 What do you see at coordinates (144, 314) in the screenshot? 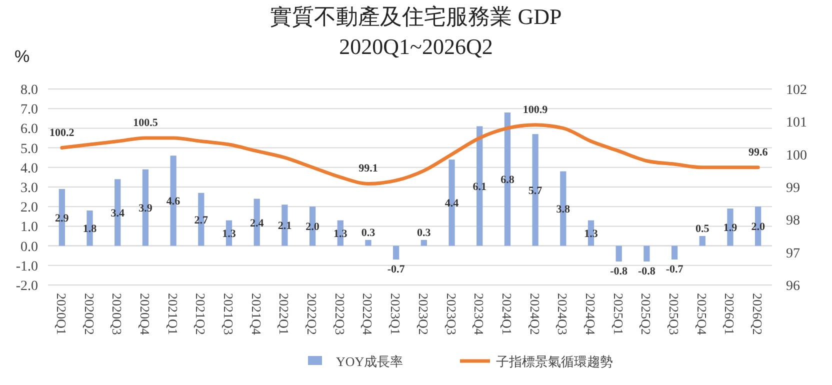
I see `x-tick-label: 2020Q4` at bounding box center [144, 314].